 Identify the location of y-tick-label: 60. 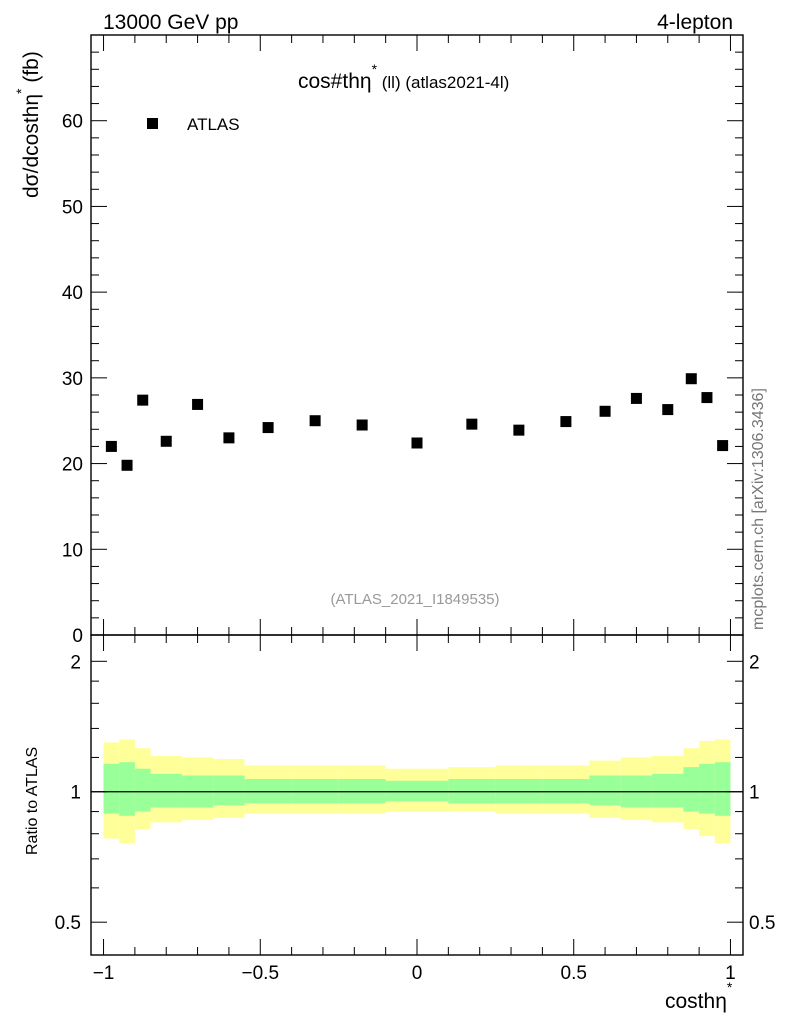
(72, 122).